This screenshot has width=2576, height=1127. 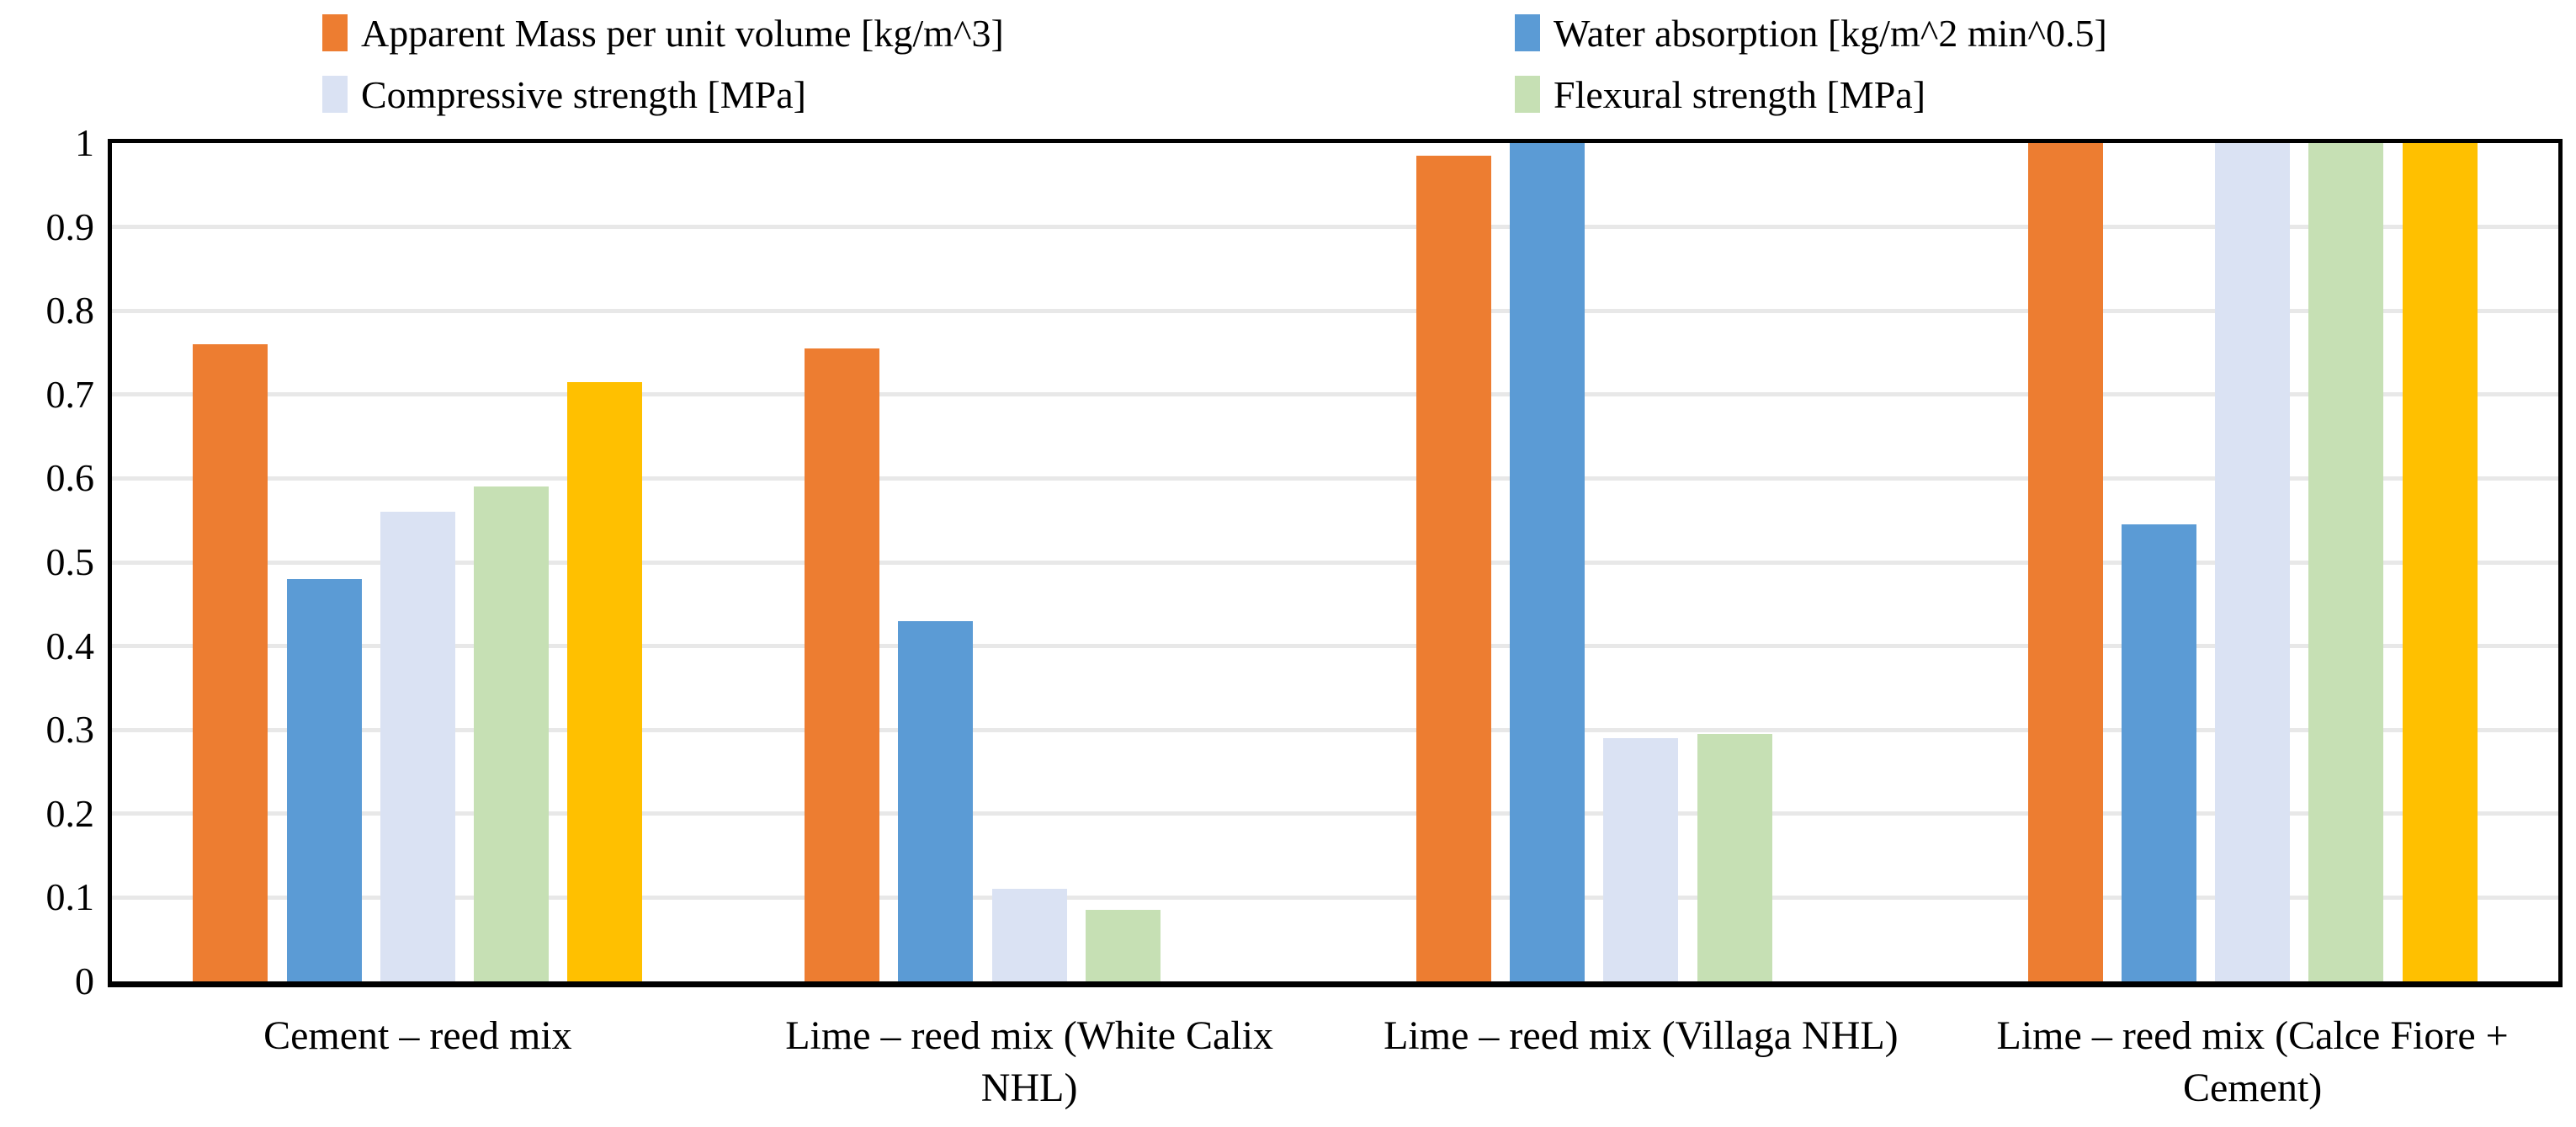 What do you see at coordinates (1735, 857) in the screenshot?
I see `bar-flexural-cat3` at bounding box center [1735, 857].